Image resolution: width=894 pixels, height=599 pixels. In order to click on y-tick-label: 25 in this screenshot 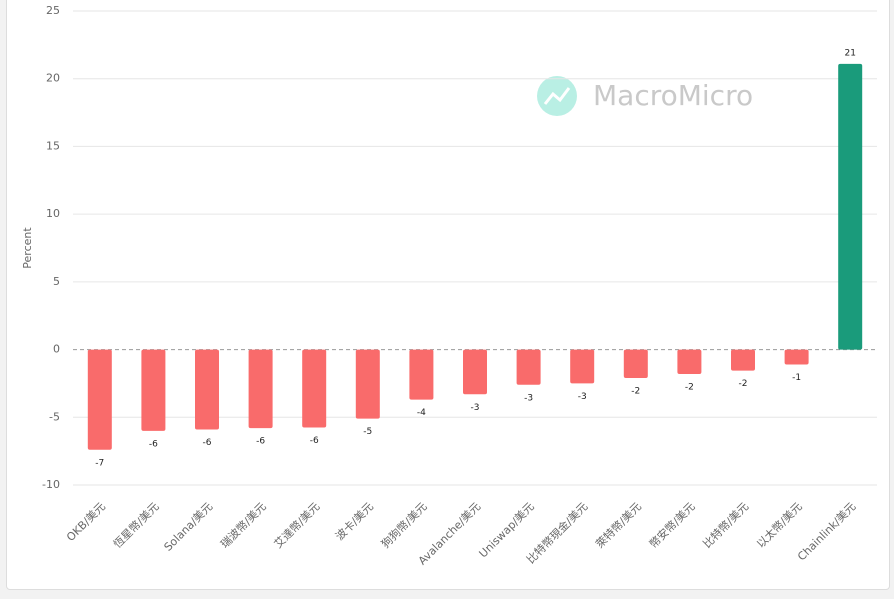, I will do `click(53, 10)`.